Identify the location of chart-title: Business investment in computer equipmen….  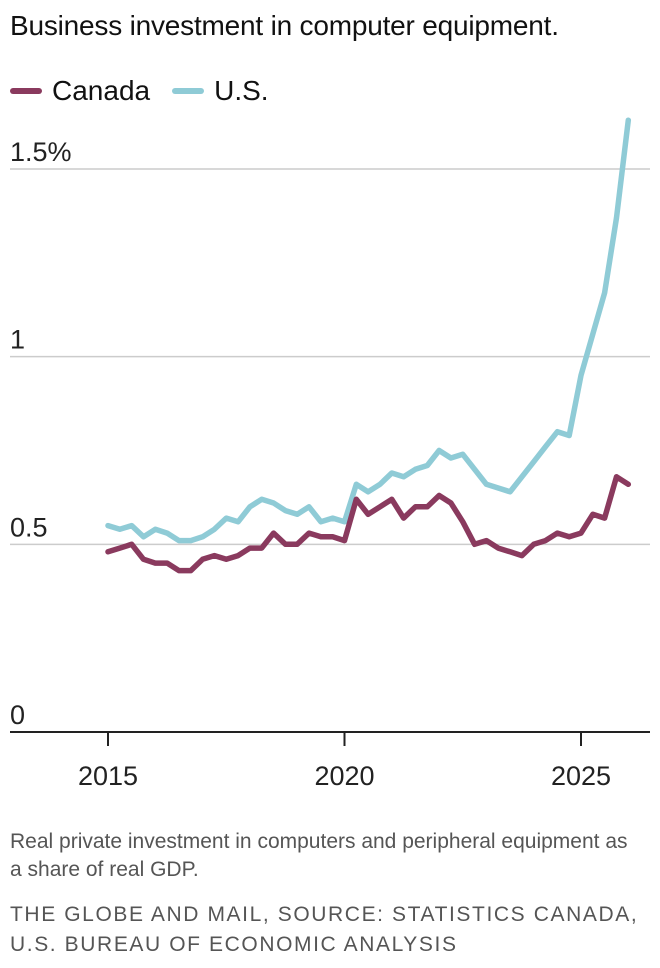
(284, 25).